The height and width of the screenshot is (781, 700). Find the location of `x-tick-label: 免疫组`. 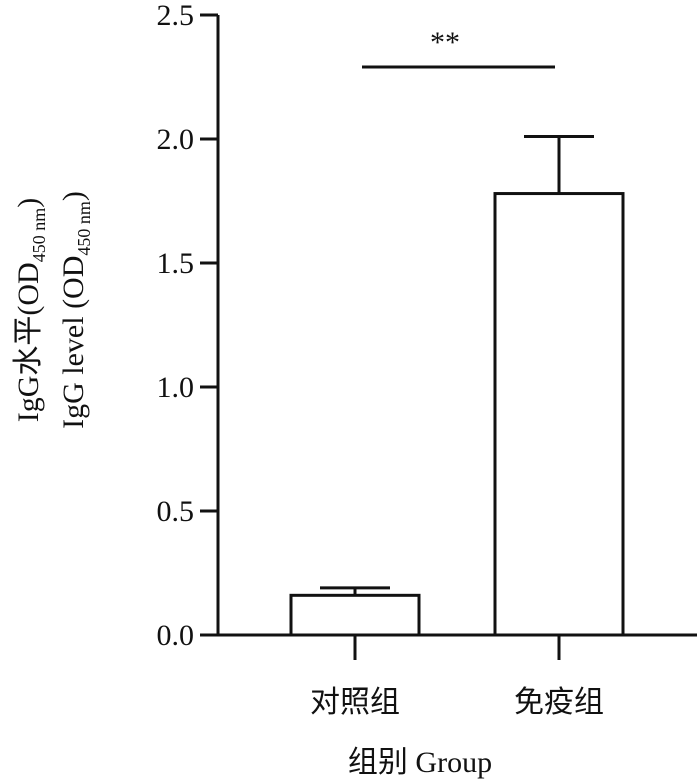

x-tick-label: 免疫组 is located at coordinates (559, 702).